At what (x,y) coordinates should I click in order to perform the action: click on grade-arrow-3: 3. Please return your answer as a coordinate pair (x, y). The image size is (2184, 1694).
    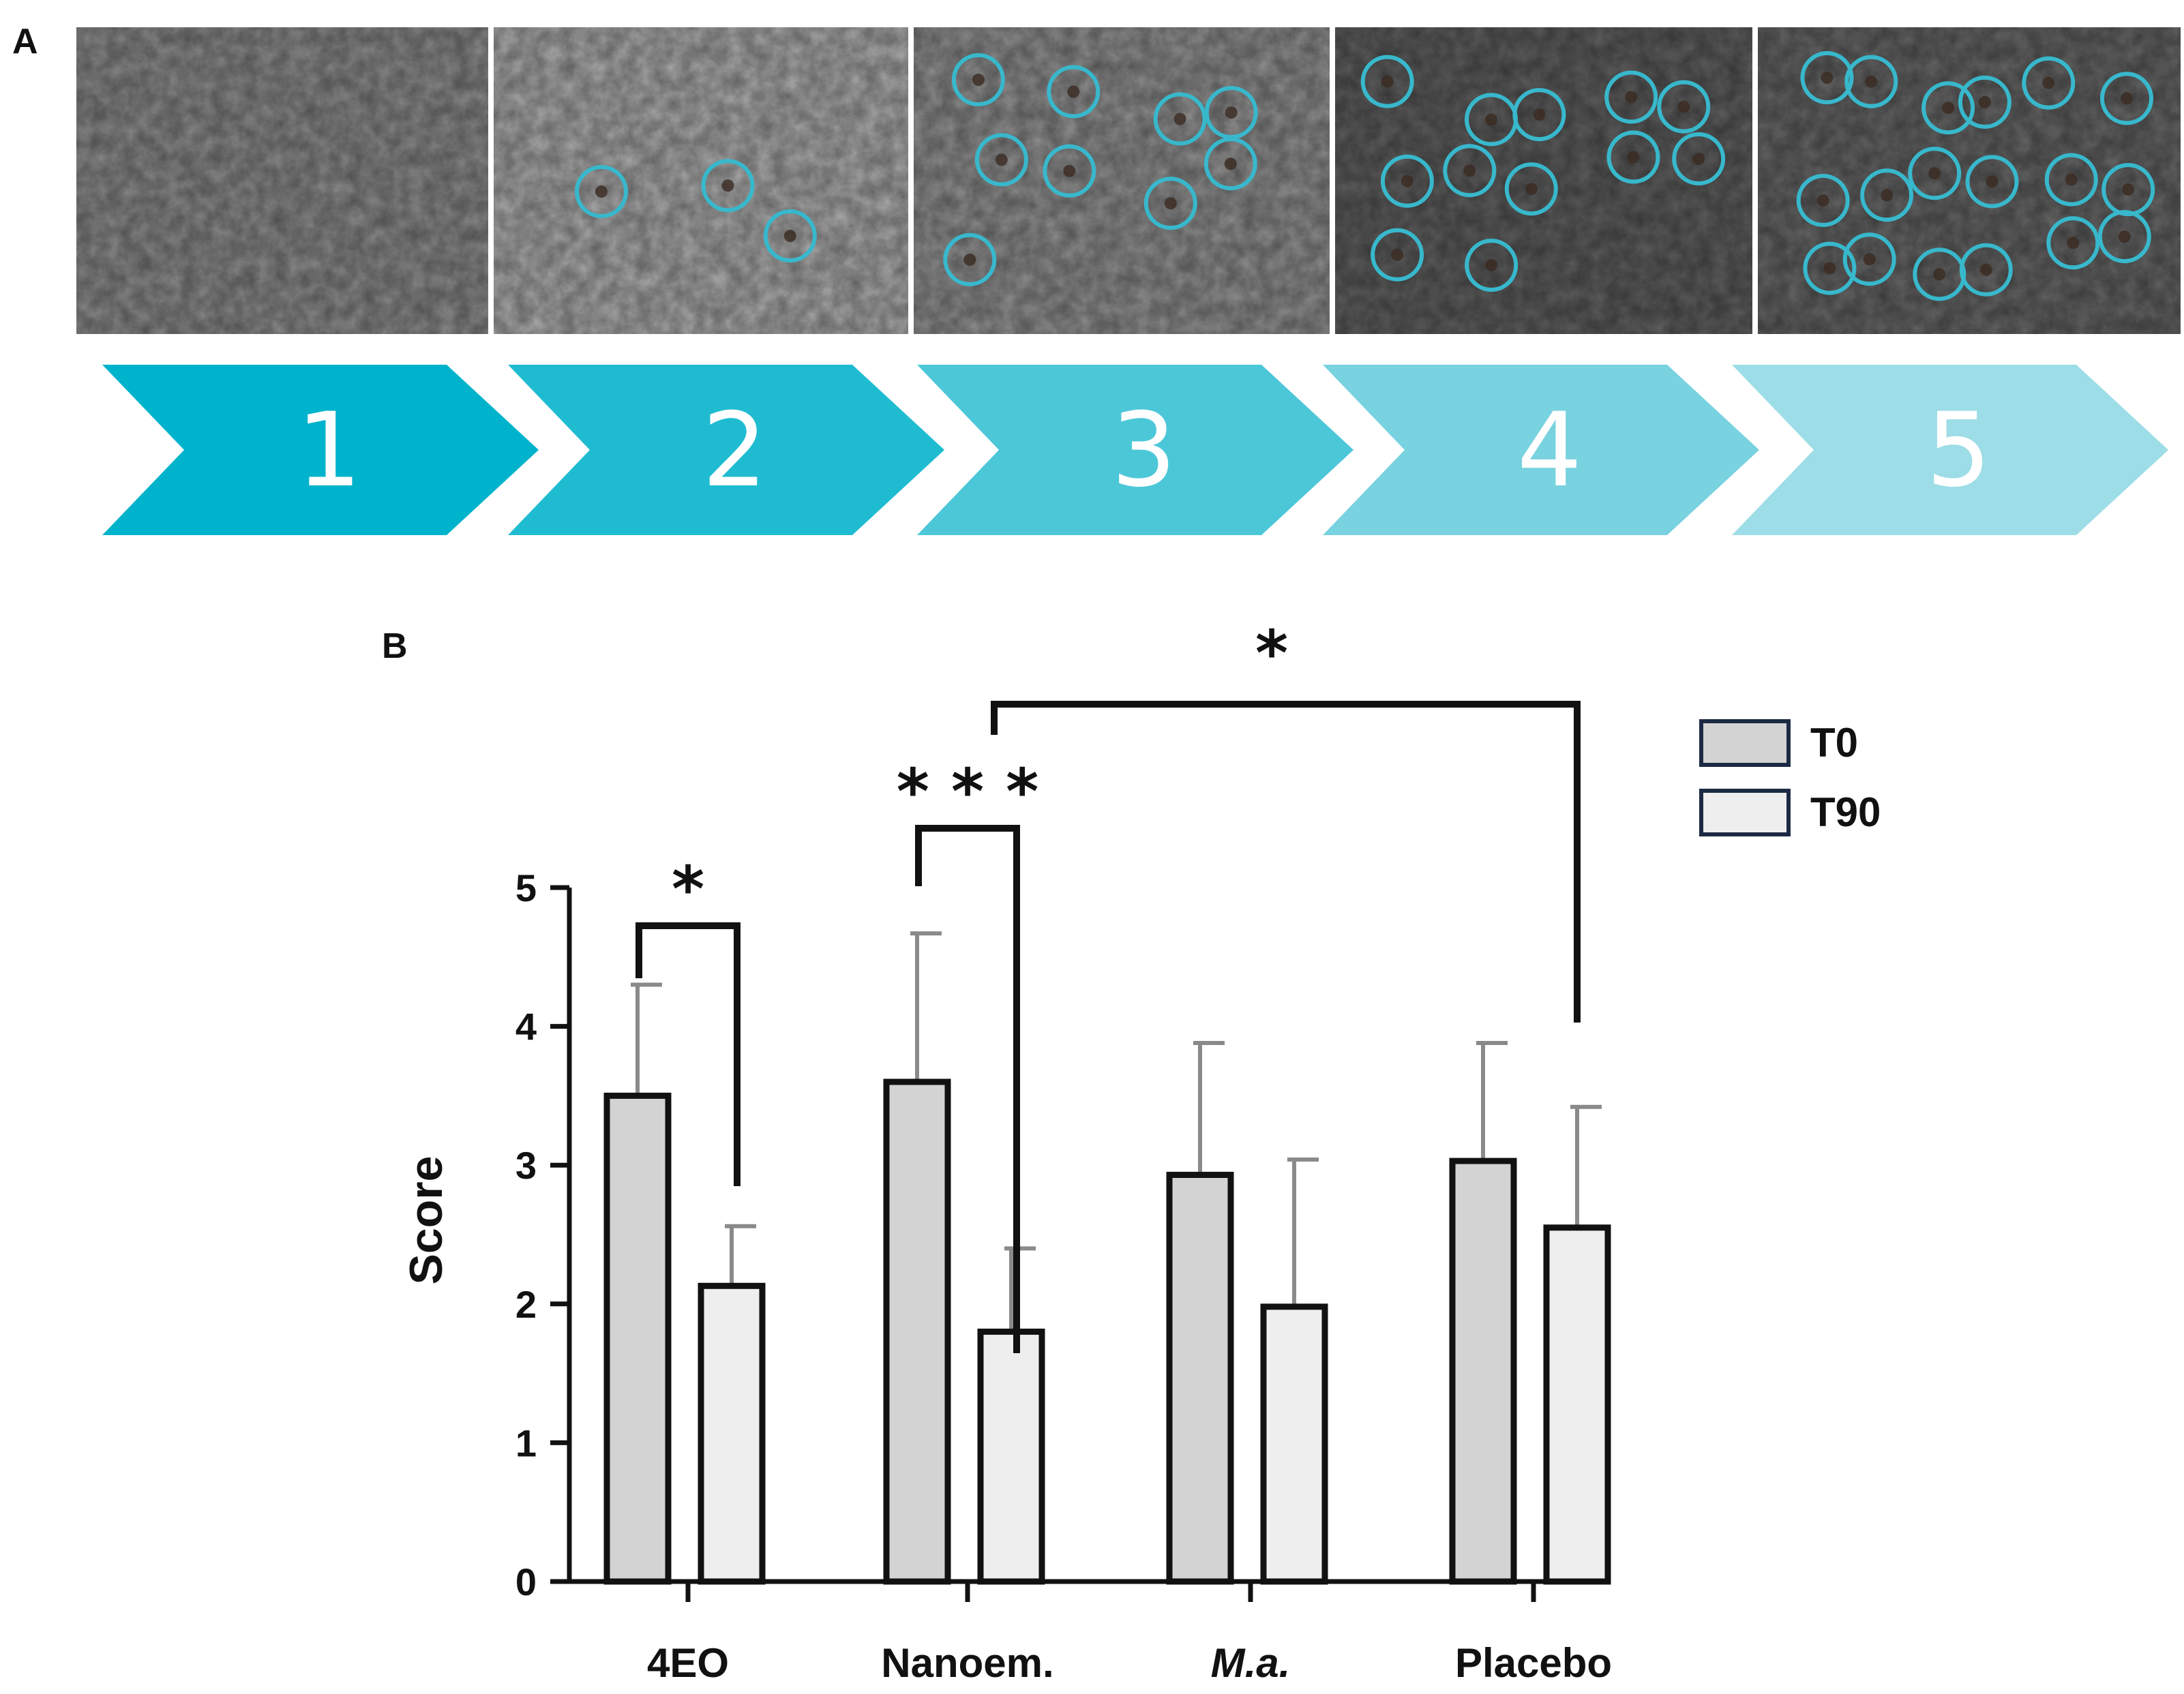
    Looking at the image, I should click on (1135, 450).